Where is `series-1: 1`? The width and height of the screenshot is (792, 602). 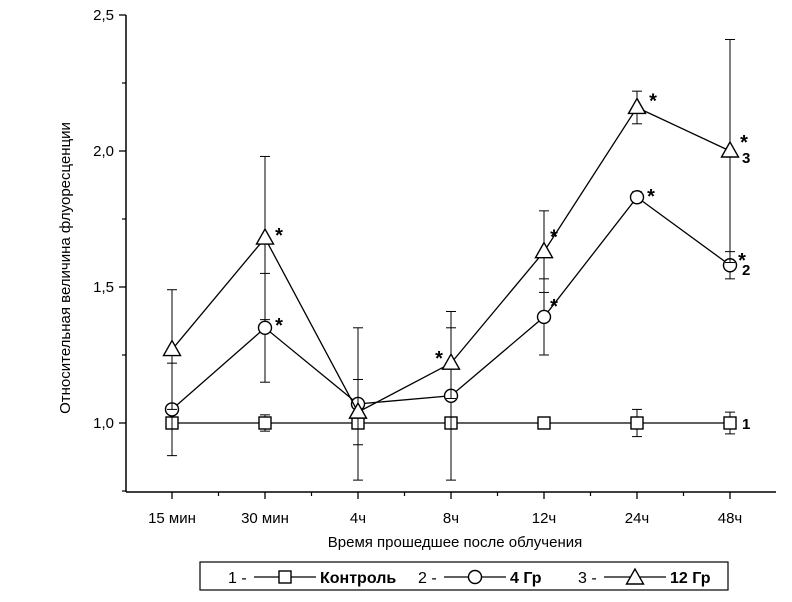 series-1: 1 is located at coordinates (457, 423).